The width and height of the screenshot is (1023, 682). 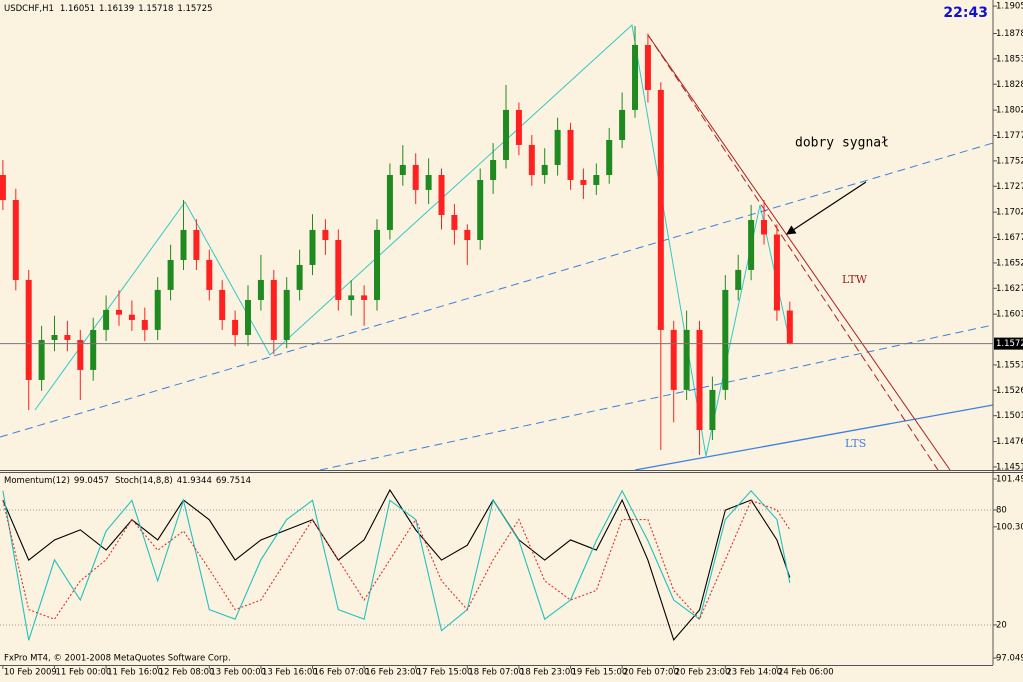 I want to click on close-value: 1.15725, so click(x=194, y=9).